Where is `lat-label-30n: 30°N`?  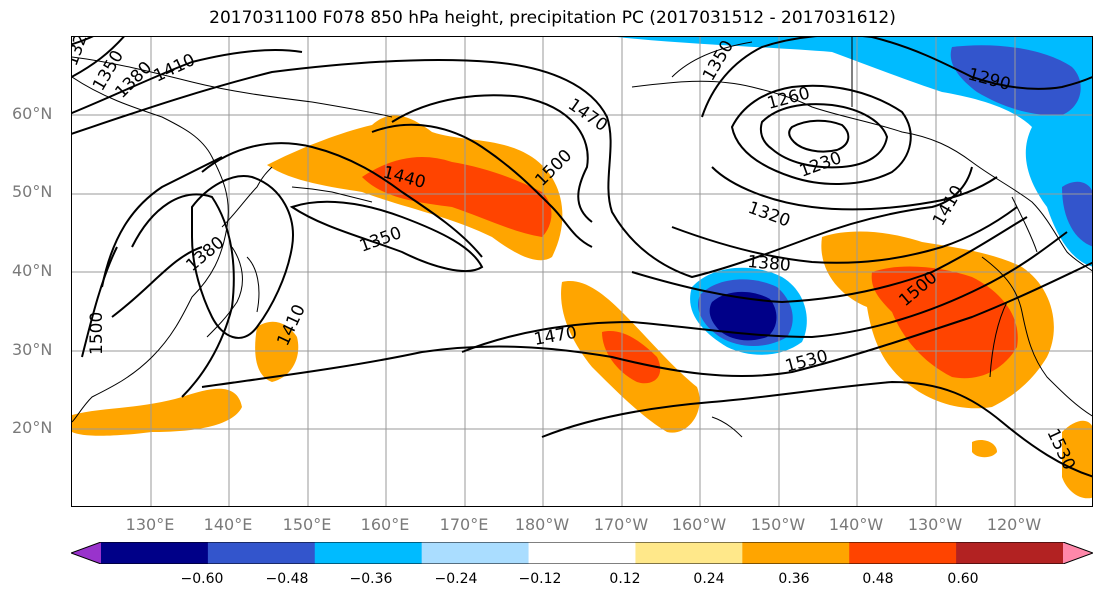 lat-label-30n: 30°N is located at coordinates (32, 349).